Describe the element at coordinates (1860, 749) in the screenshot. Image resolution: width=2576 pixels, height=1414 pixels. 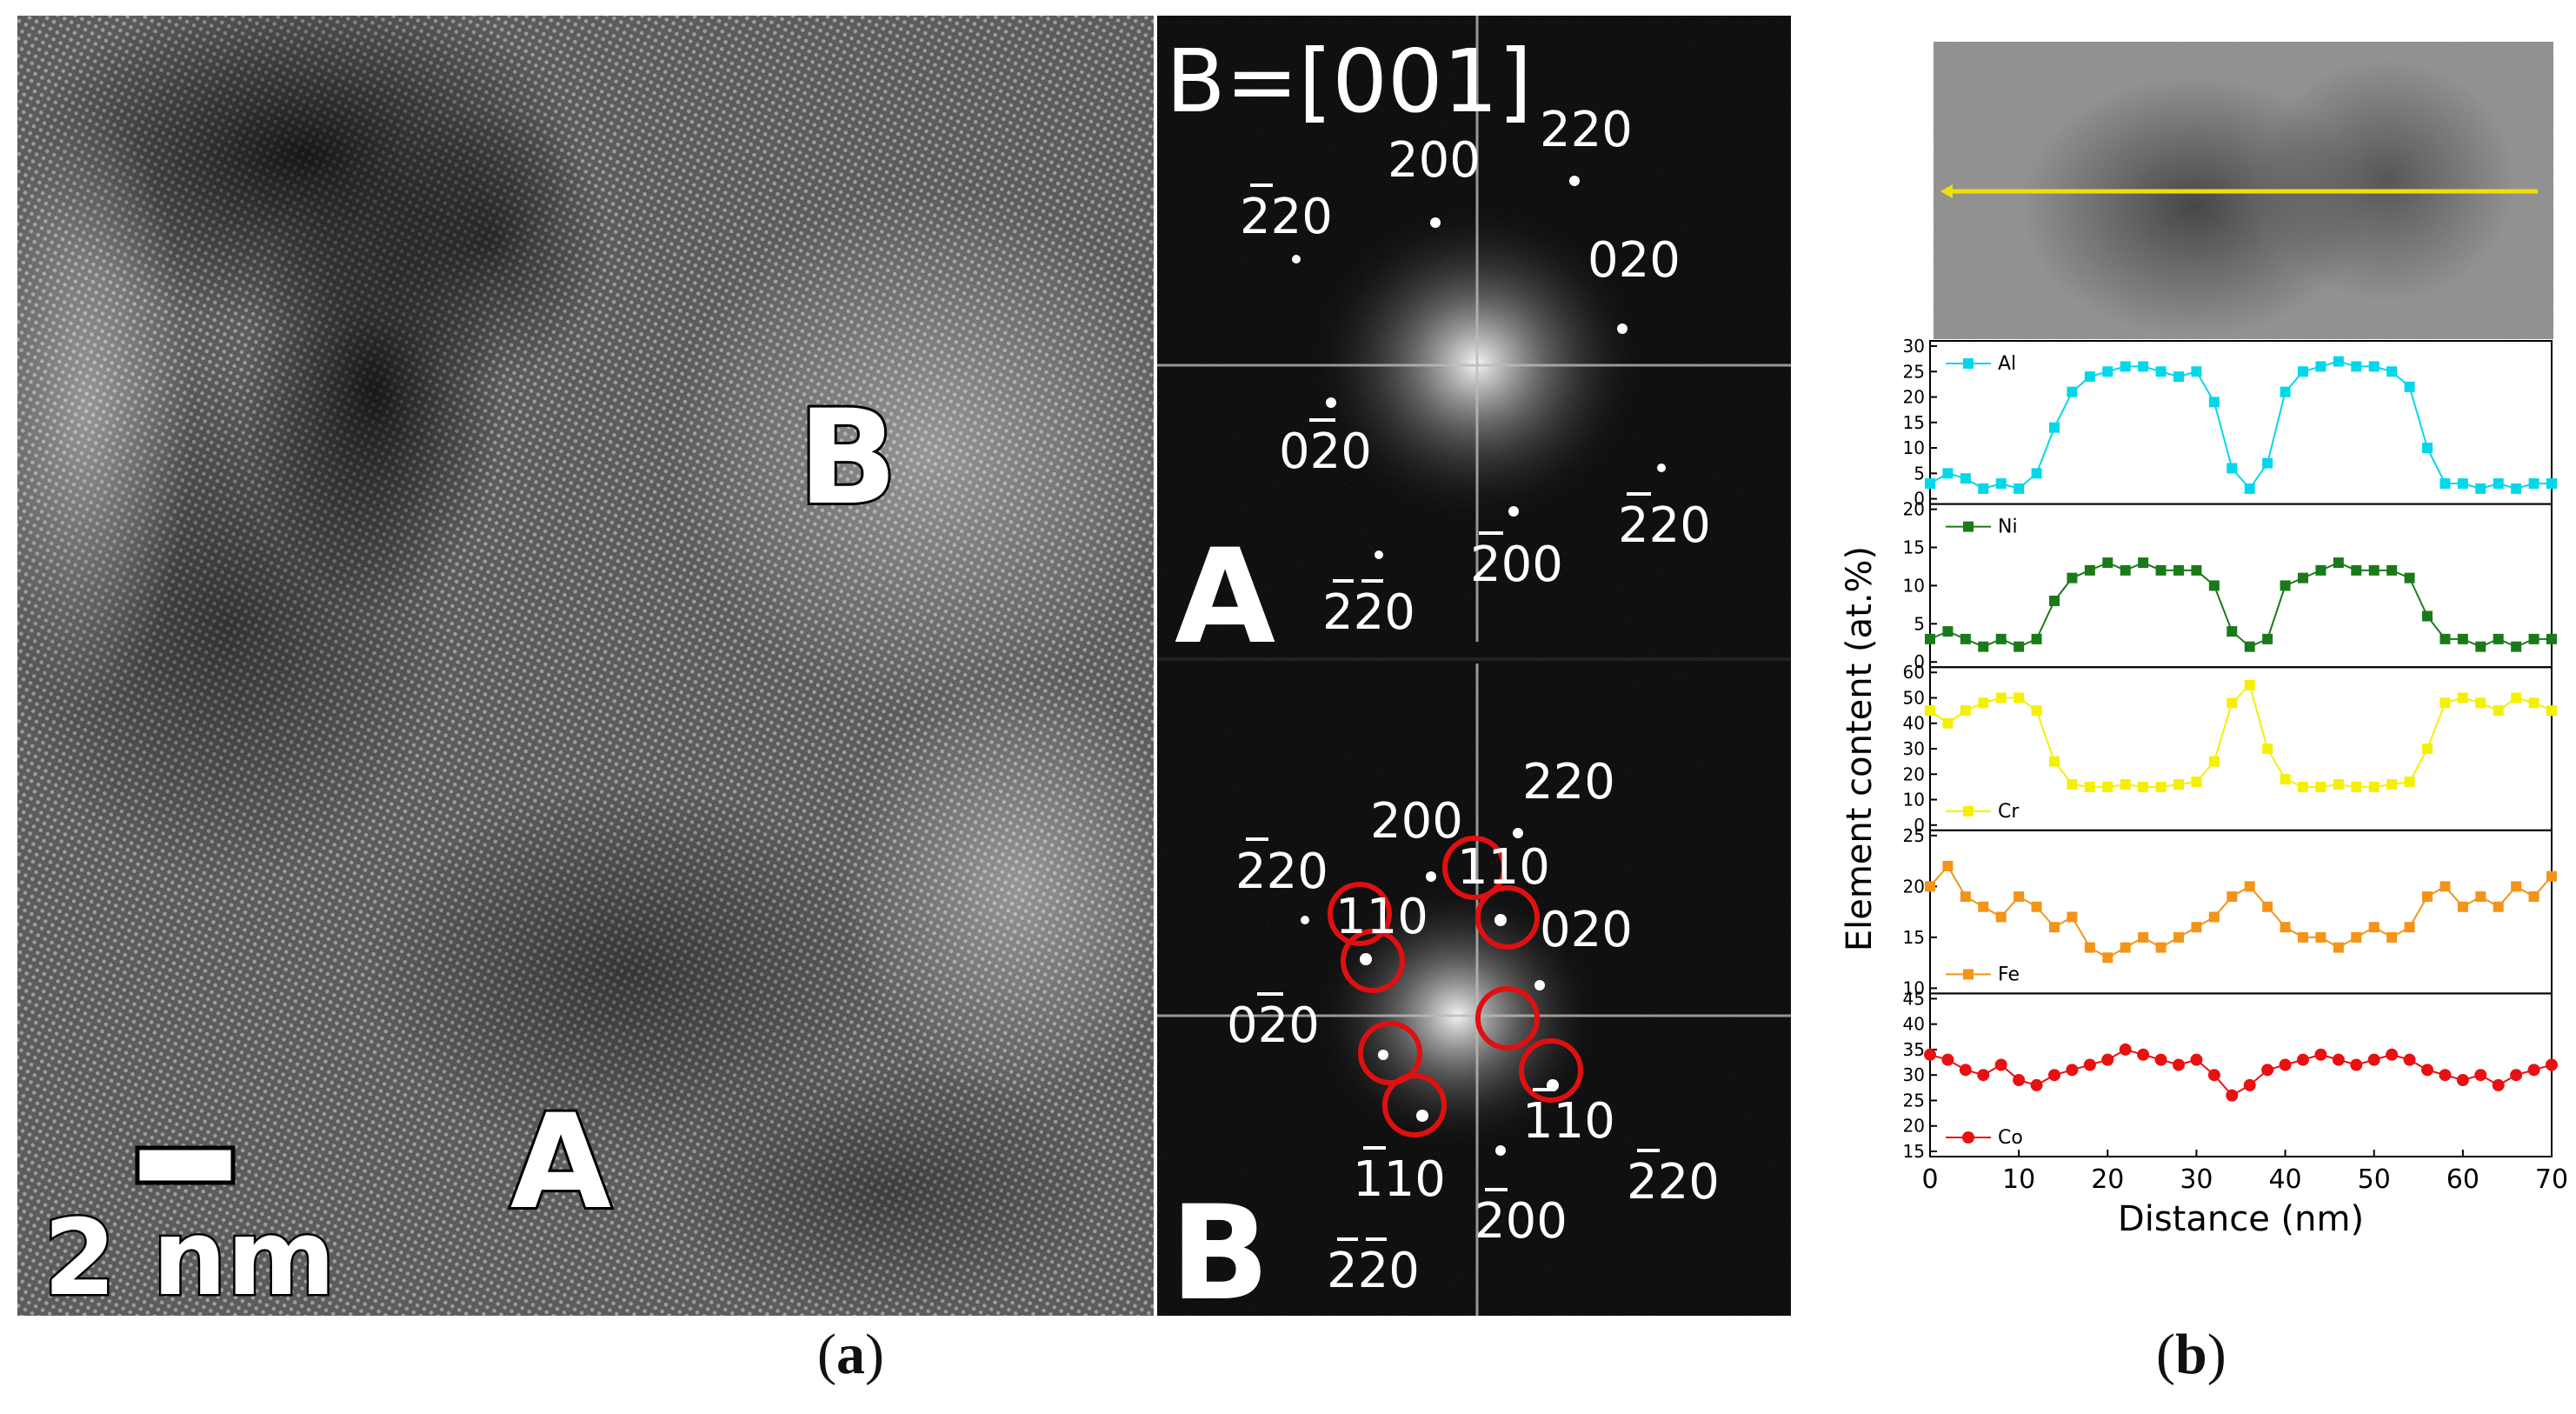
I see `y-axis-label: Element content (at.%)` at that location.